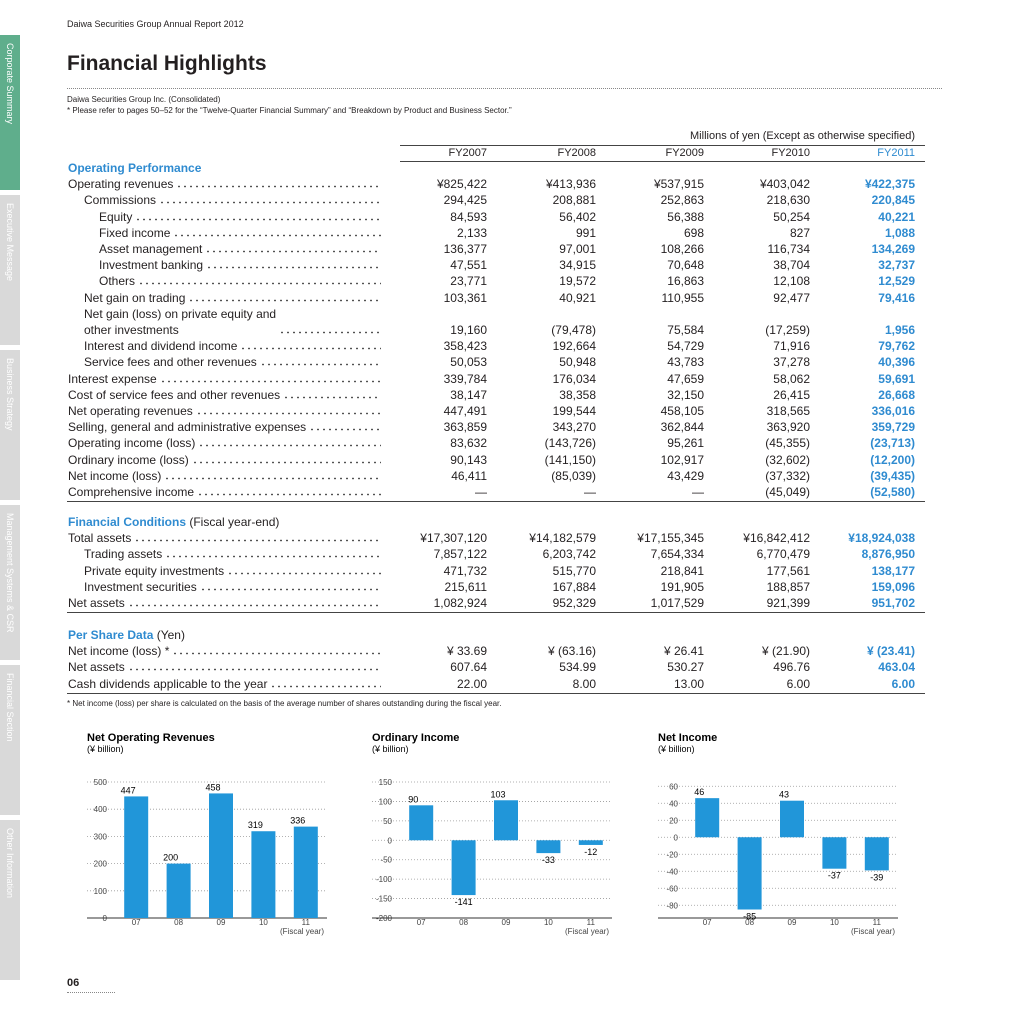  I want to click on row-label-cell: Cash dividends applicable to the year, so click(226, 683).